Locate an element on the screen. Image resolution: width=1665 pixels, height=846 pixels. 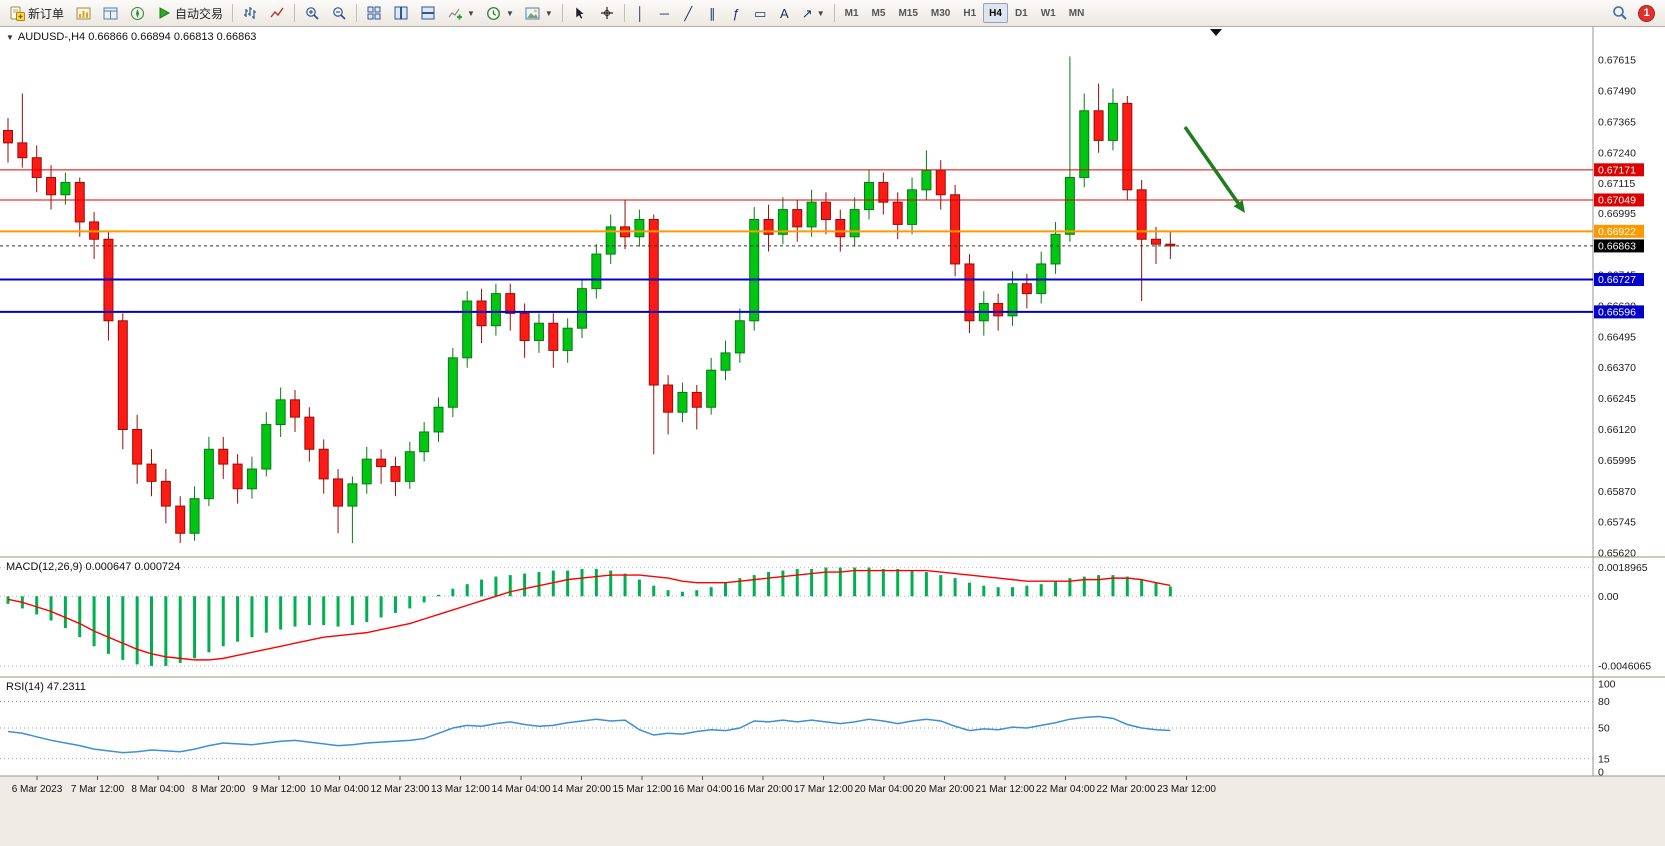
vertical-line-icon: │ is located at coordinates (640, 13).